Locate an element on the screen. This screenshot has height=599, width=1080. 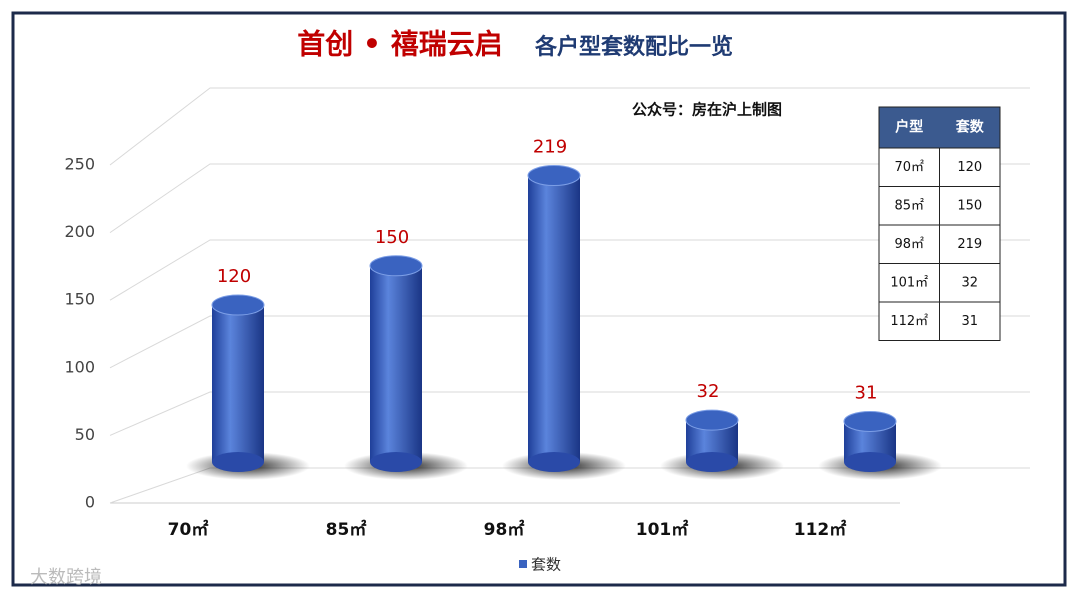
data-label: 219 is located at coordinates (550, 147).